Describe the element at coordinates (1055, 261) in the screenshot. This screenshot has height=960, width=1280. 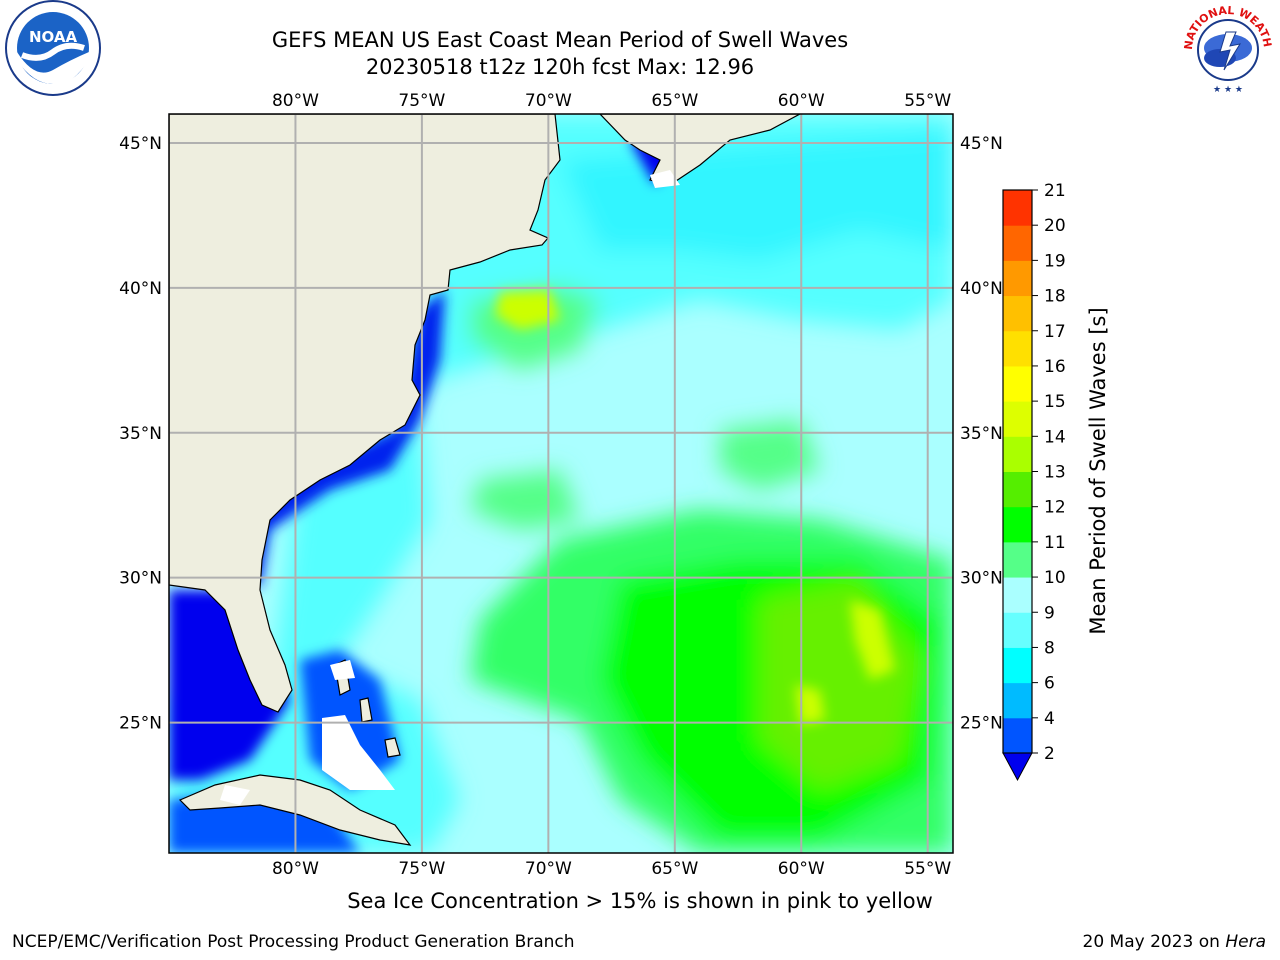
I see `colorbar-tick-label: 19` at that location.